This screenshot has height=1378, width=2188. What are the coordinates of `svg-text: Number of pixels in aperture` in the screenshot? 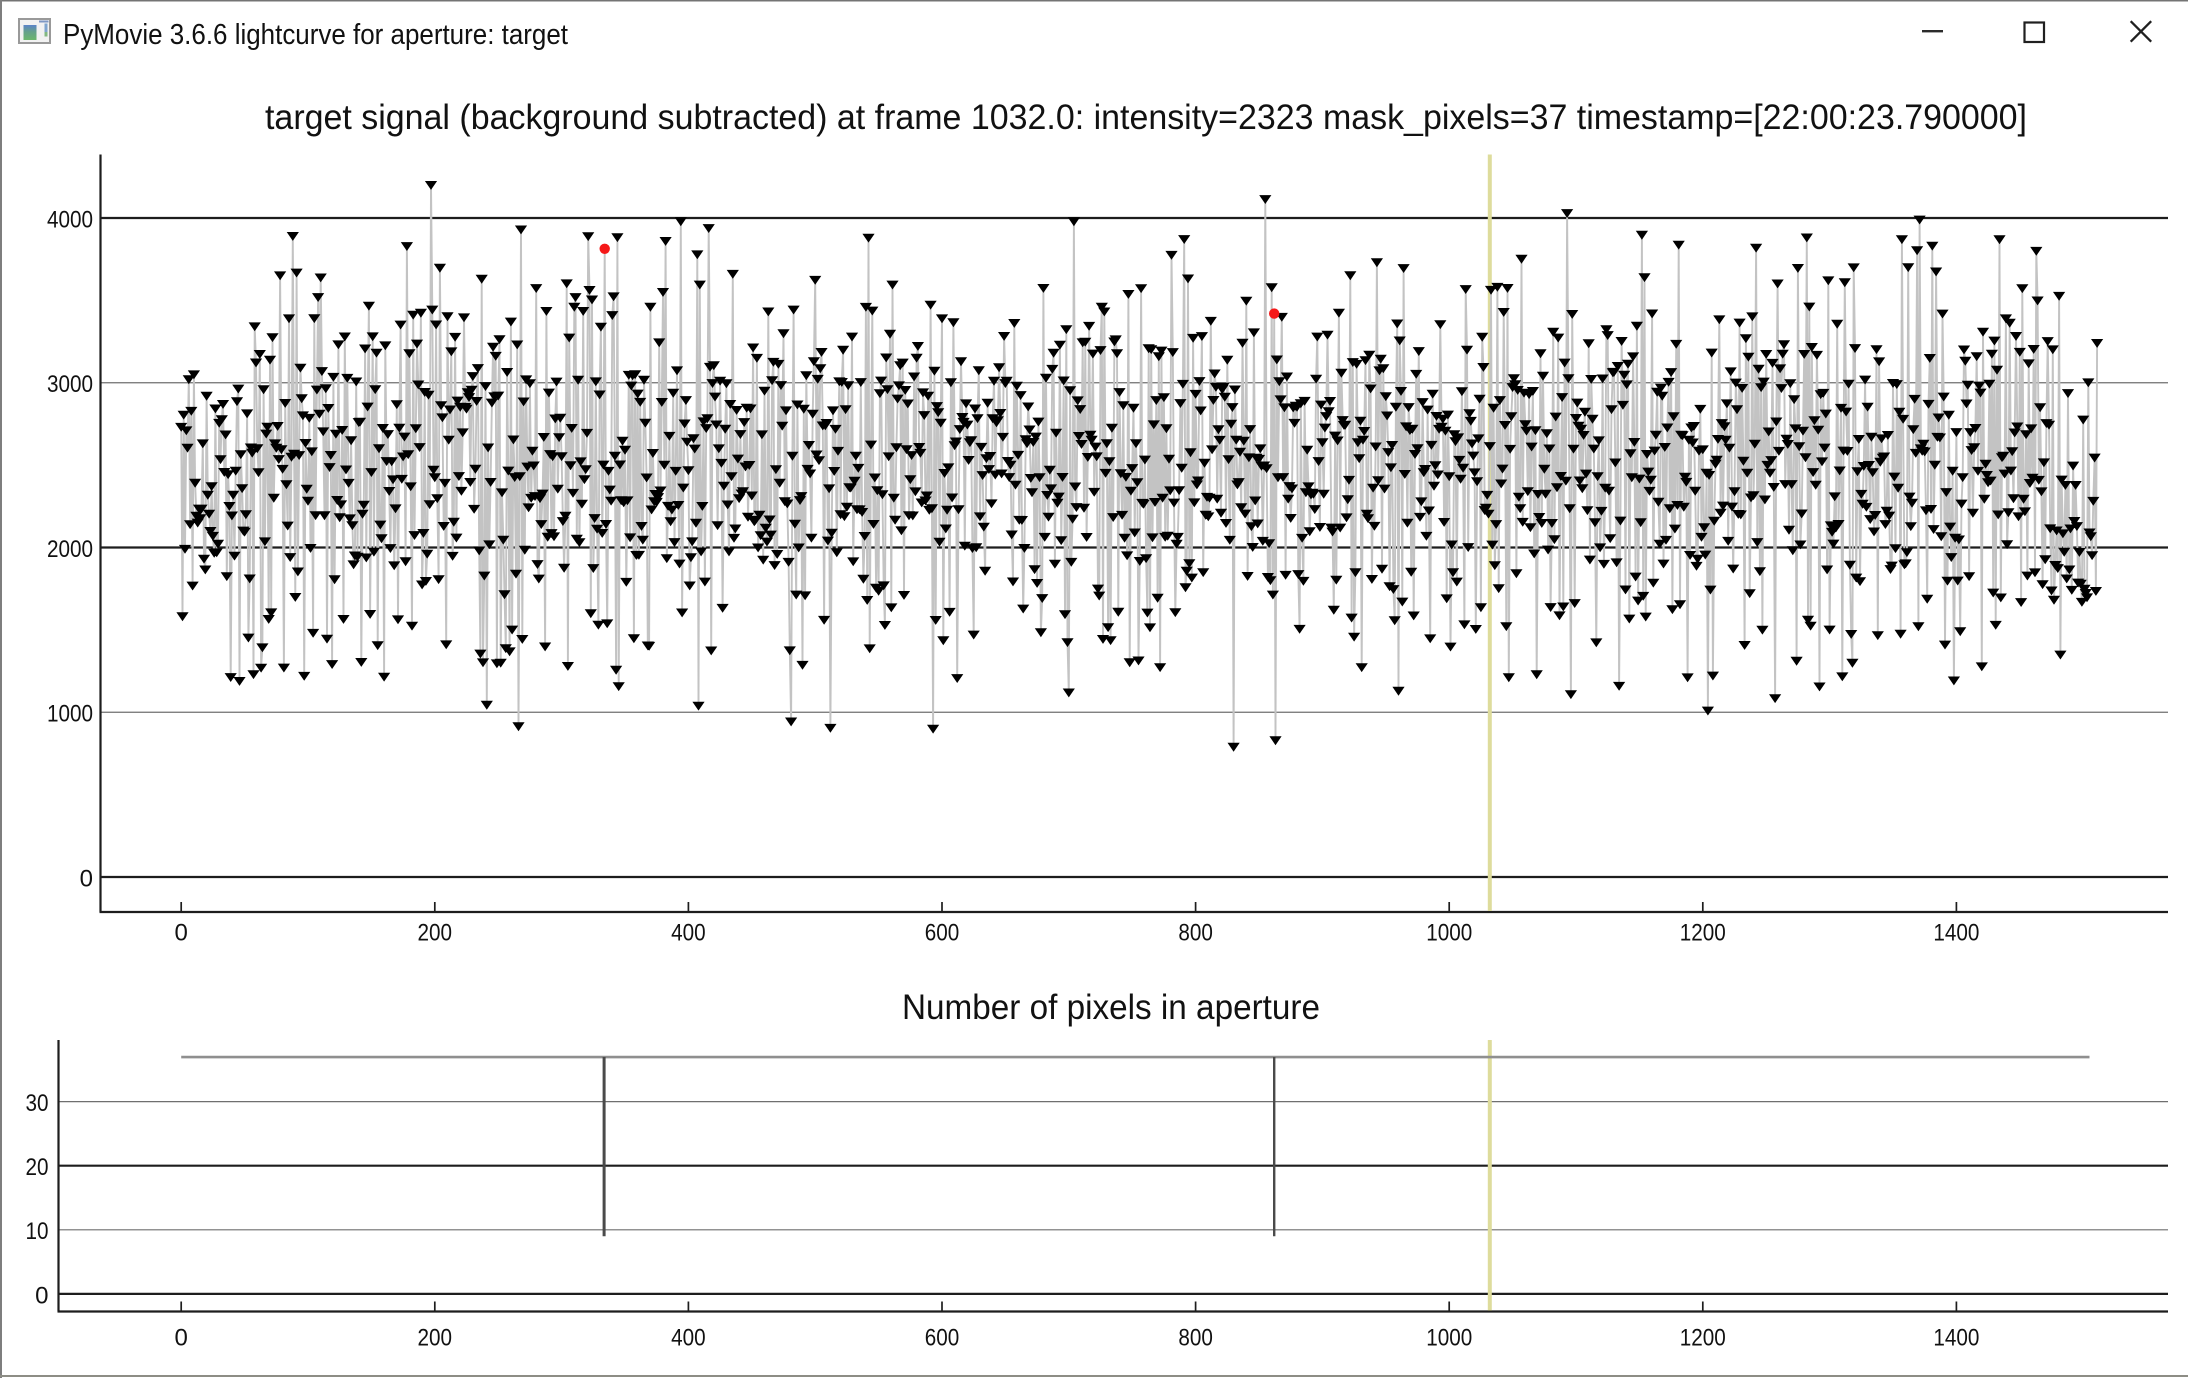 It's located at (1111, 1007).